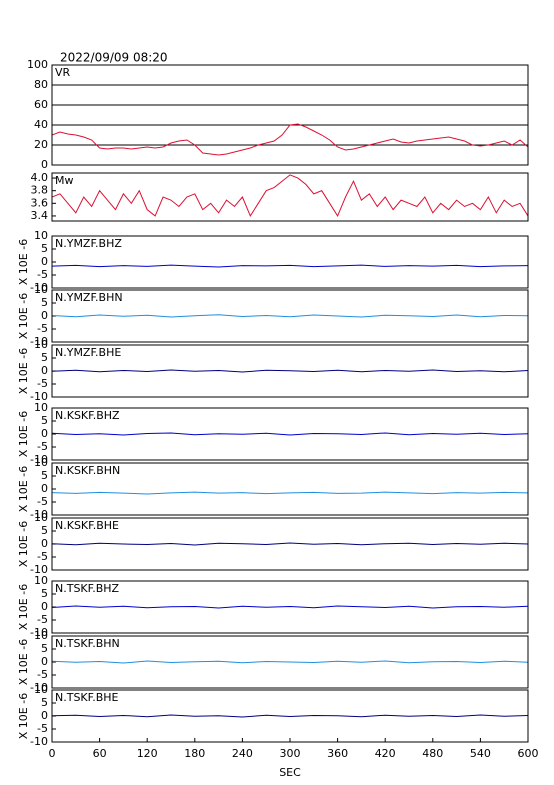  Describe the element at coordinates (41, 84) in the screenshot. I see `y-tick-label: 80` at that location.